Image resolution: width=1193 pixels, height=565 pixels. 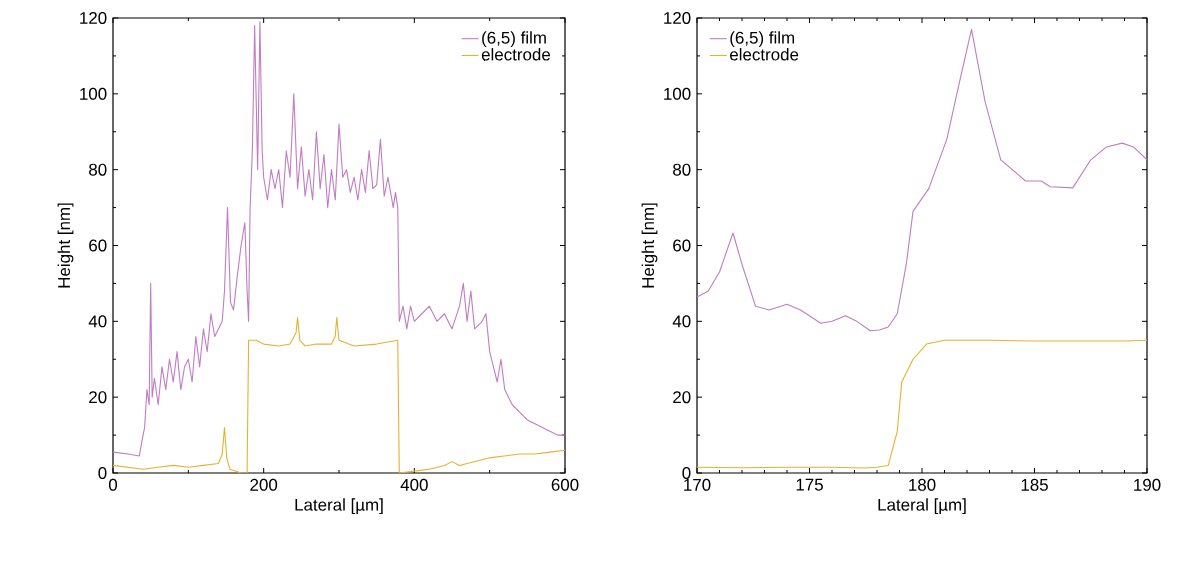 I want to click on x-tick-label: 180, so click(x=922, y=484).